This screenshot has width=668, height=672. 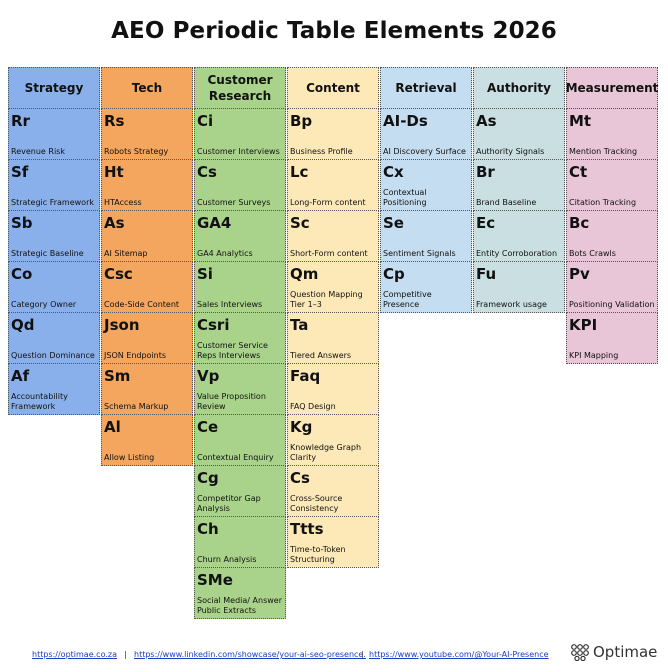 I want to click on element-cell: Sc Short-Form content, so click(x=333, y=236).